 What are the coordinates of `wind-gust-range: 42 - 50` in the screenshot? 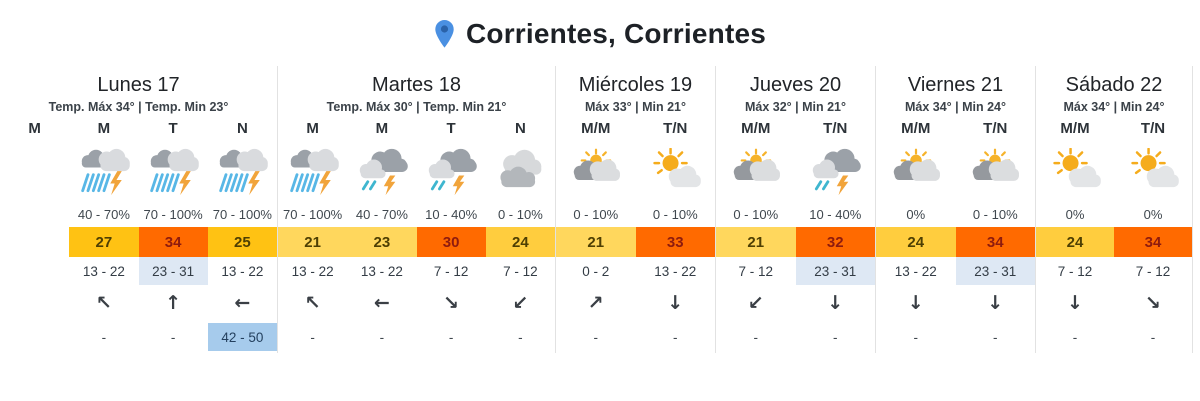 It's located at (242, 337).